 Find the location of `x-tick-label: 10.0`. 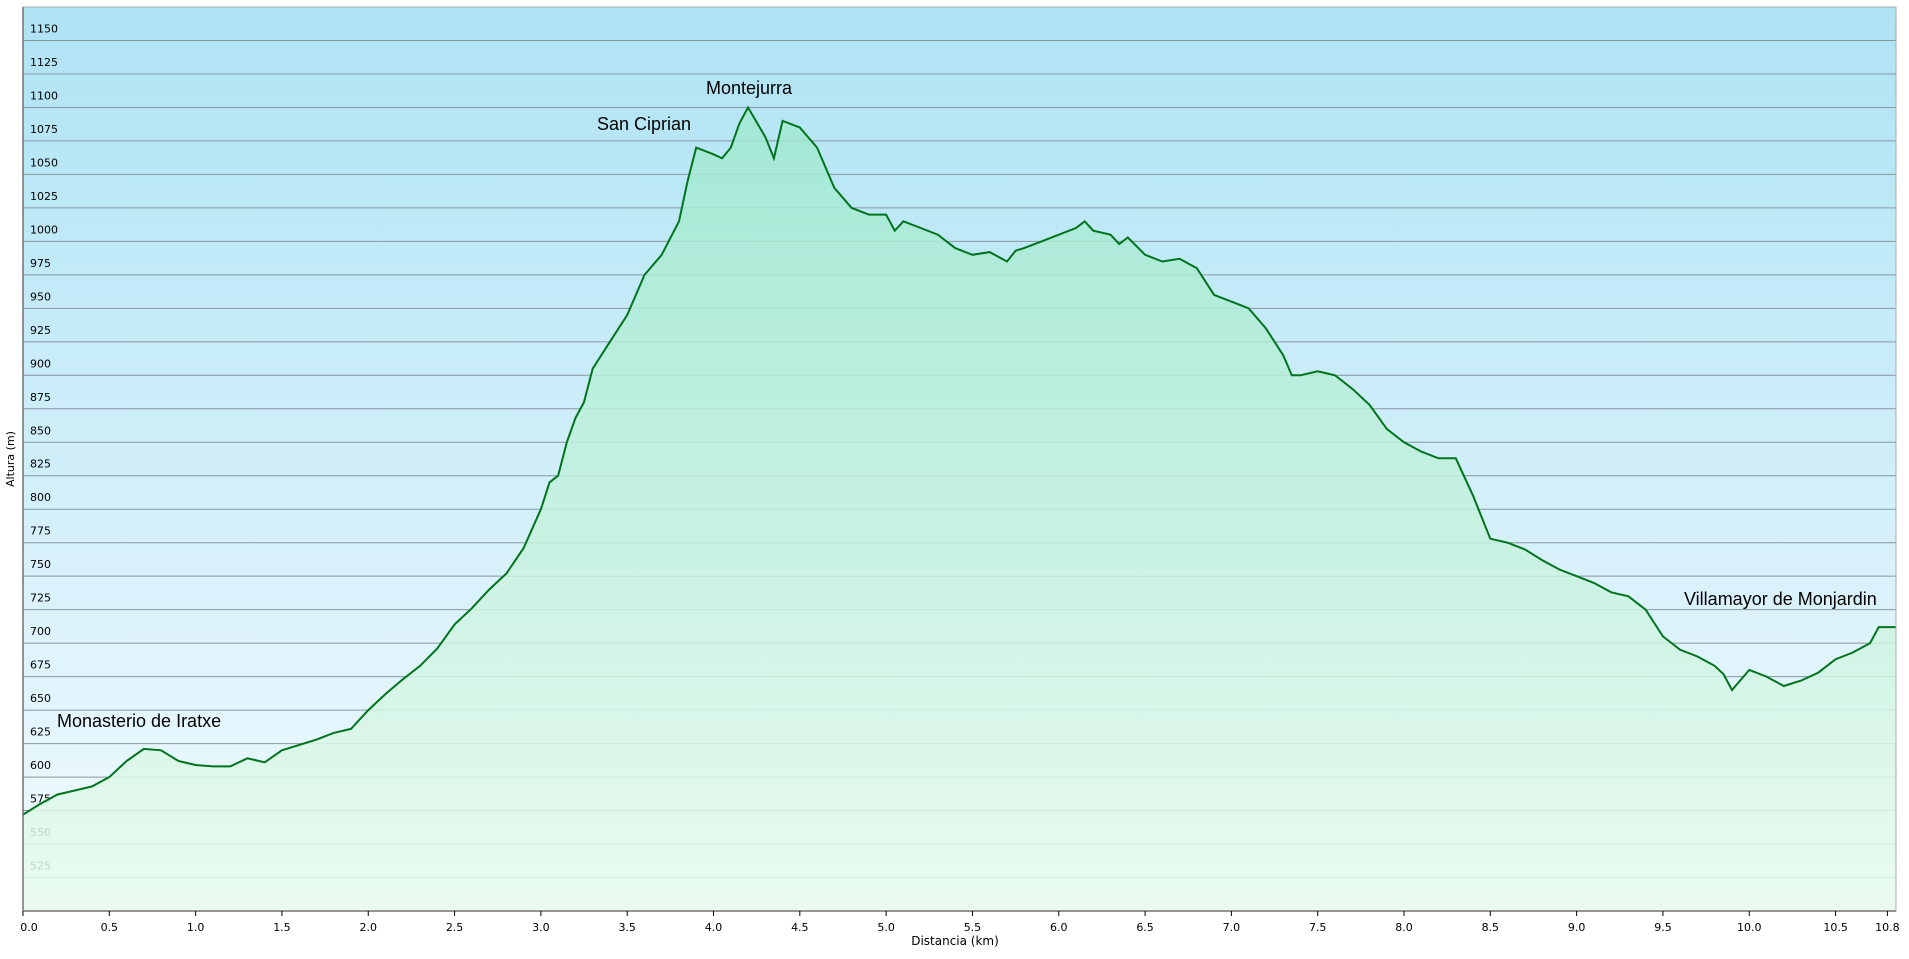

x-tick-label: 10.0 is located at coordinates (1749, 927).